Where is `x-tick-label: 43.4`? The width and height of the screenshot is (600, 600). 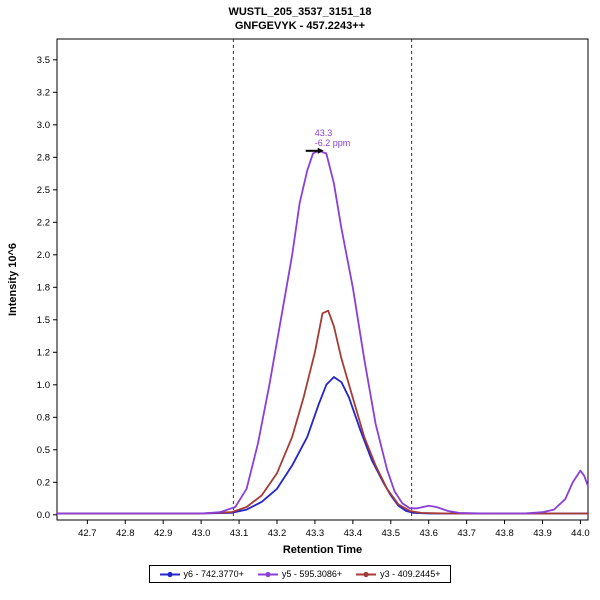
x-tick-label: 43.4 is located at coordinates (353, 533).